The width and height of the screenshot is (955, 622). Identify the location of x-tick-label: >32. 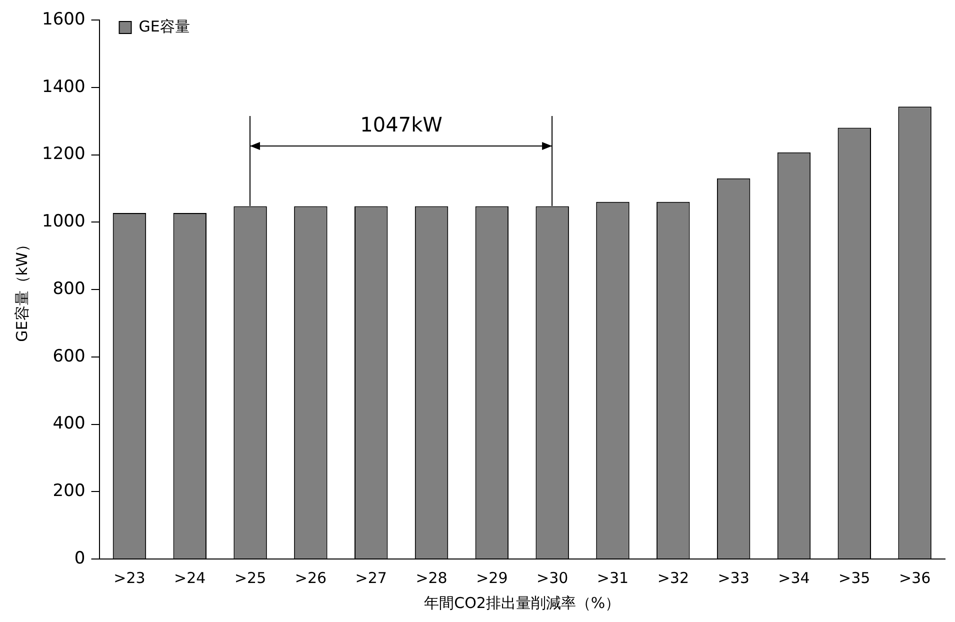
(673, 577).